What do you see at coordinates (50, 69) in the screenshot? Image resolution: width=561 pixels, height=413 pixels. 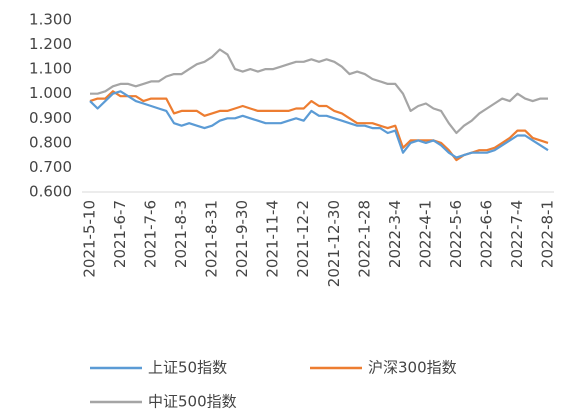 I see `y-tick-label: 1.100` at bounding box center [50, 69].